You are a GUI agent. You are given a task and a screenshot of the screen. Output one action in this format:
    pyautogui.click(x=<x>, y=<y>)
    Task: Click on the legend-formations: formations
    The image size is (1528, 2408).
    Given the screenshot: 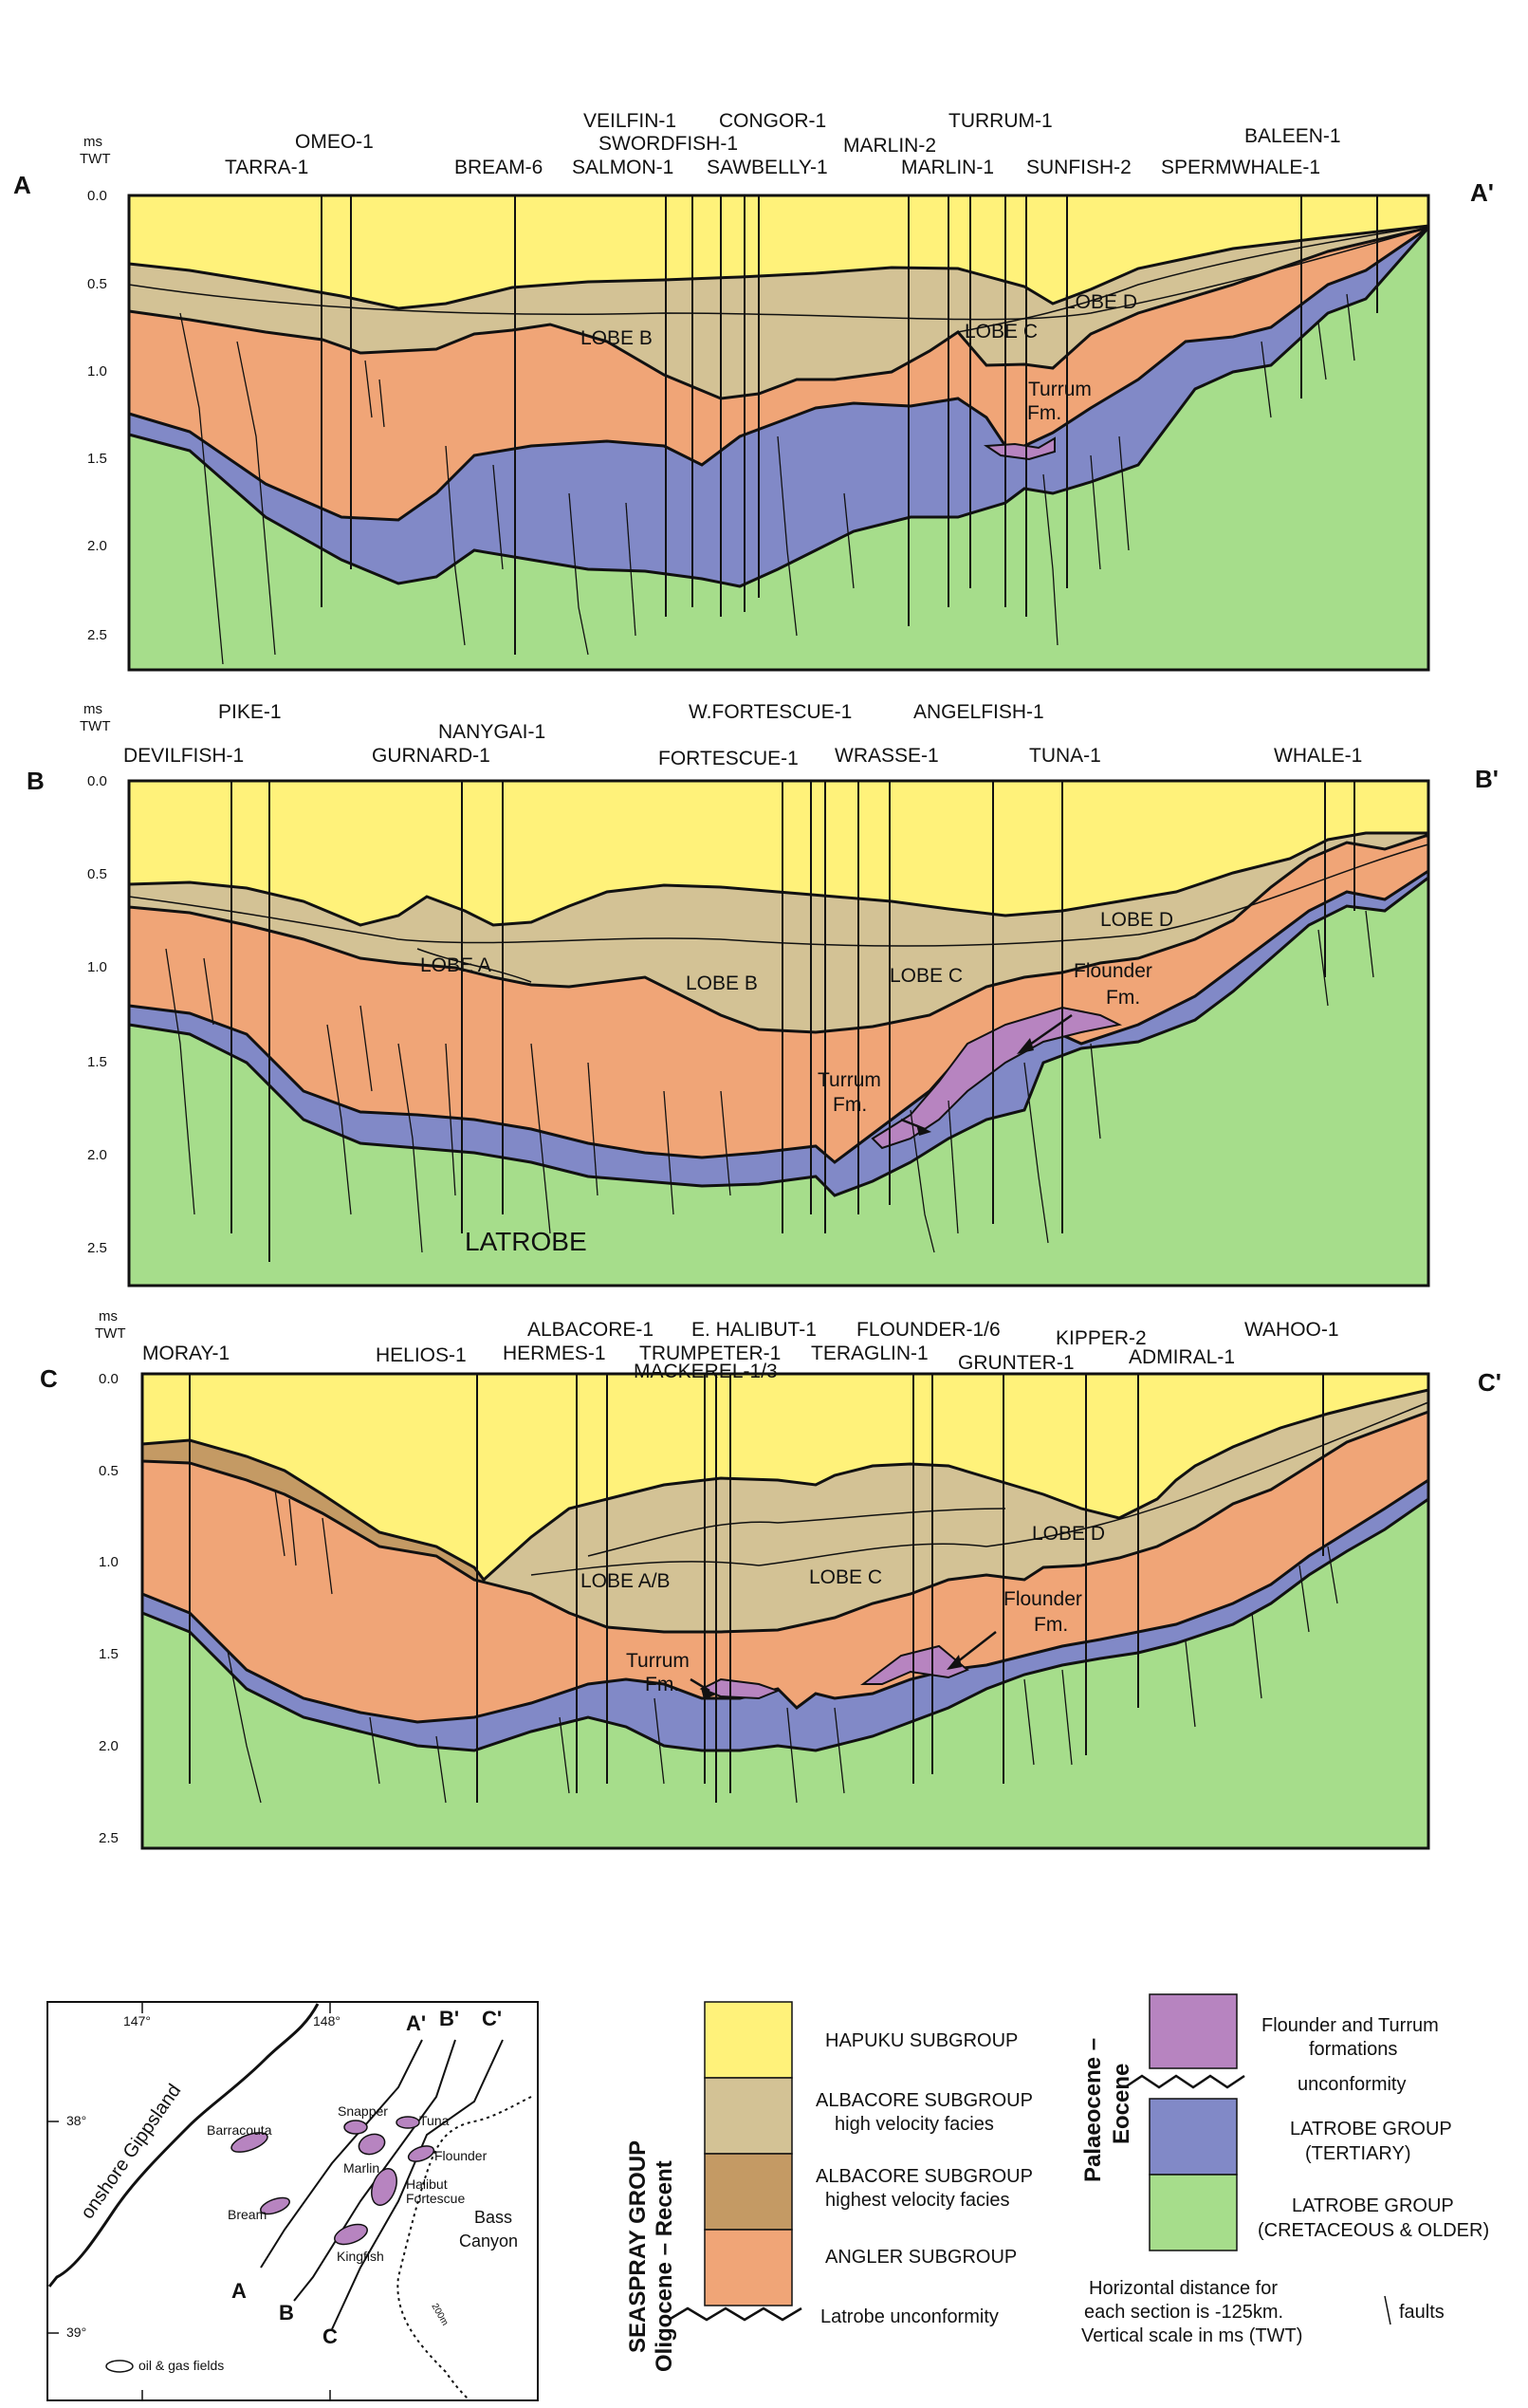 What is the action you would take?
    pyautogui.click(x=1353, y=2049)
    